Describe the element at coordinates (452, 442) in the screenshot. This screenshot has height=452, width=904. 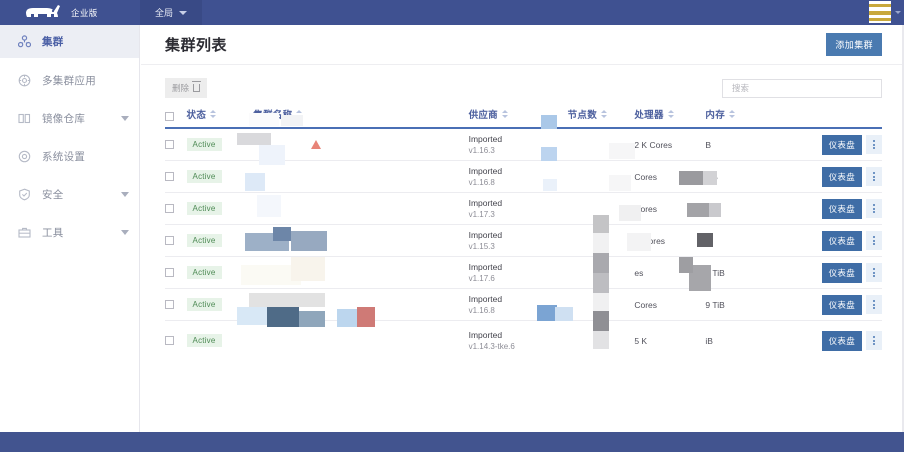
I see `footer-bar` at that location.